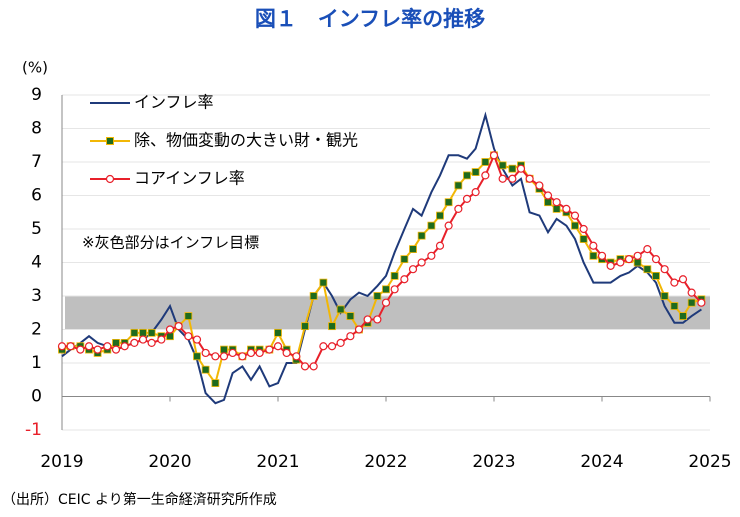 The image size is (740, 517). Describe the element at coordinates (36, 229) in the screenshot. I see `y-tick-label: 5` at that location.